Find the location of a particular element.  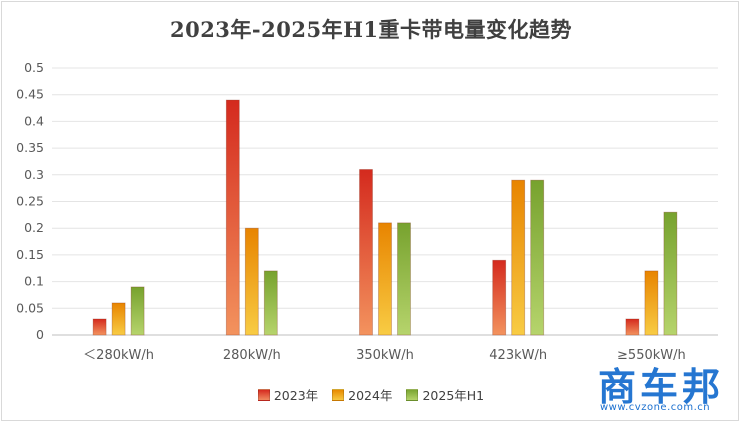

y-tick-label: 0.35 is located at coordinates (30, 147).